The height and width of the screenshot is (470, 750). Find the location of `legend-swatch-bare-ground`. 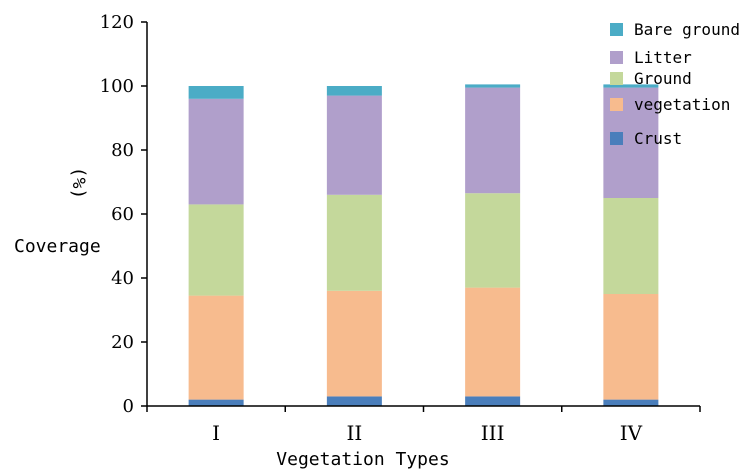

legend-swatch-bare-ground is located at coordinates (616, 29).